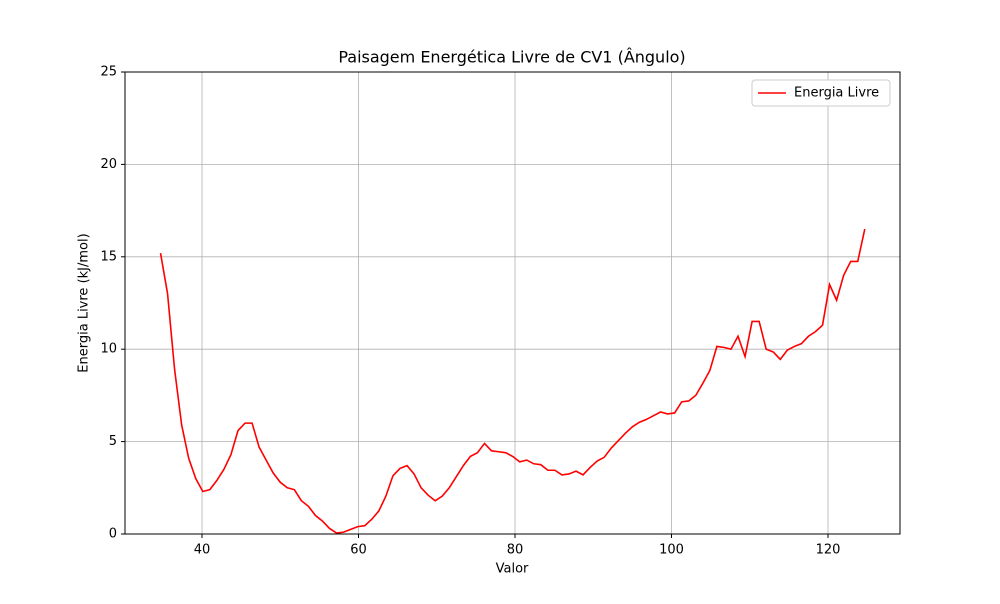 This screenshot has height=604, width=1000. What do you see at coordinates (108, 256) in the screenshot?
I see `y-tick-label: 15` at bounding box center [108, 256].